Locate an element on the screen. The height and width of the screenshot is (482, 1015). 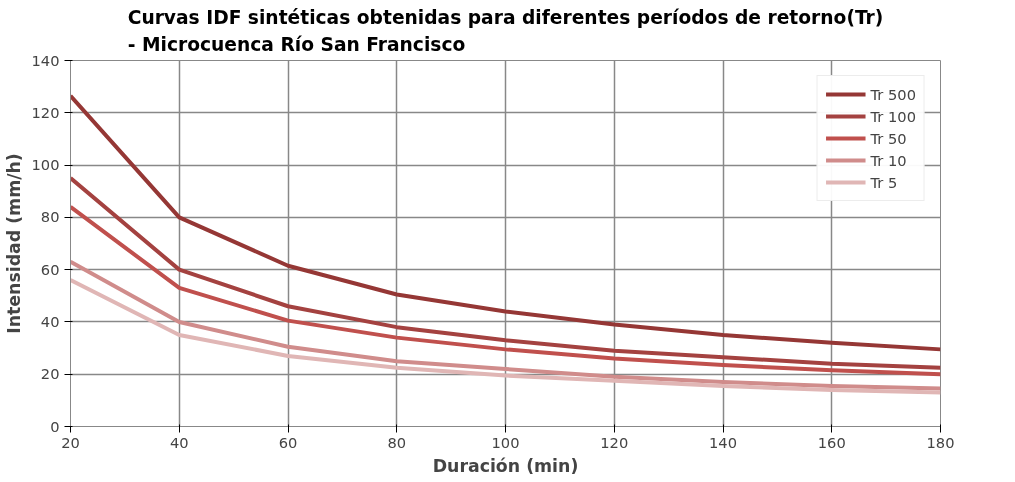
x-tick-label: 60 is located at coordinates (288, 442).